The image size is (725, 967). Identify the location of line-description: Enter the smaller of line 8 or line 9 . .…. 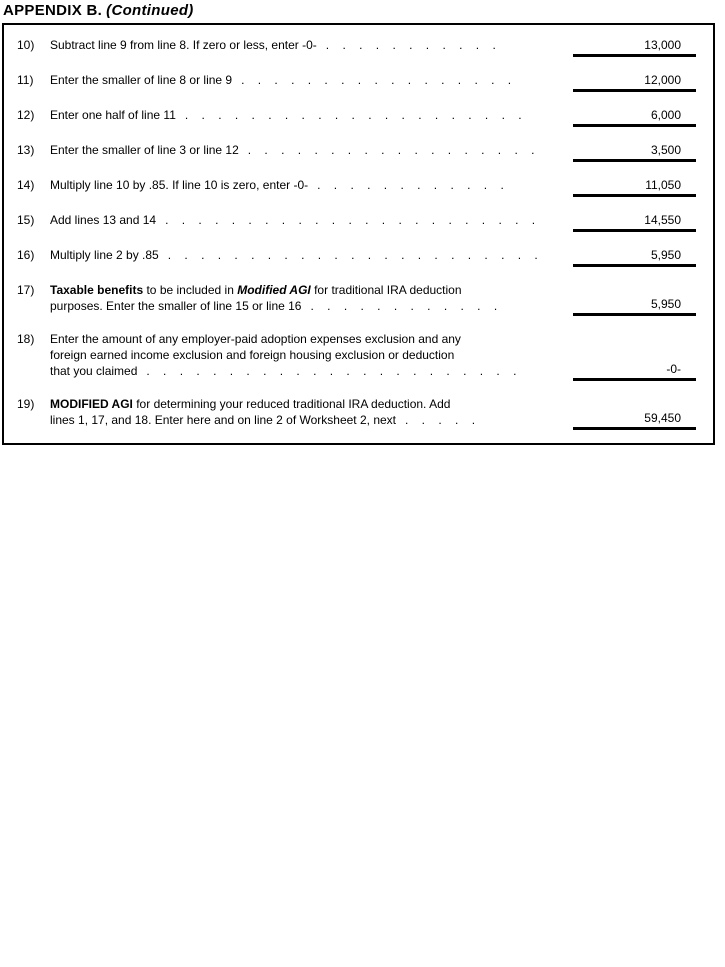
(311, 80).